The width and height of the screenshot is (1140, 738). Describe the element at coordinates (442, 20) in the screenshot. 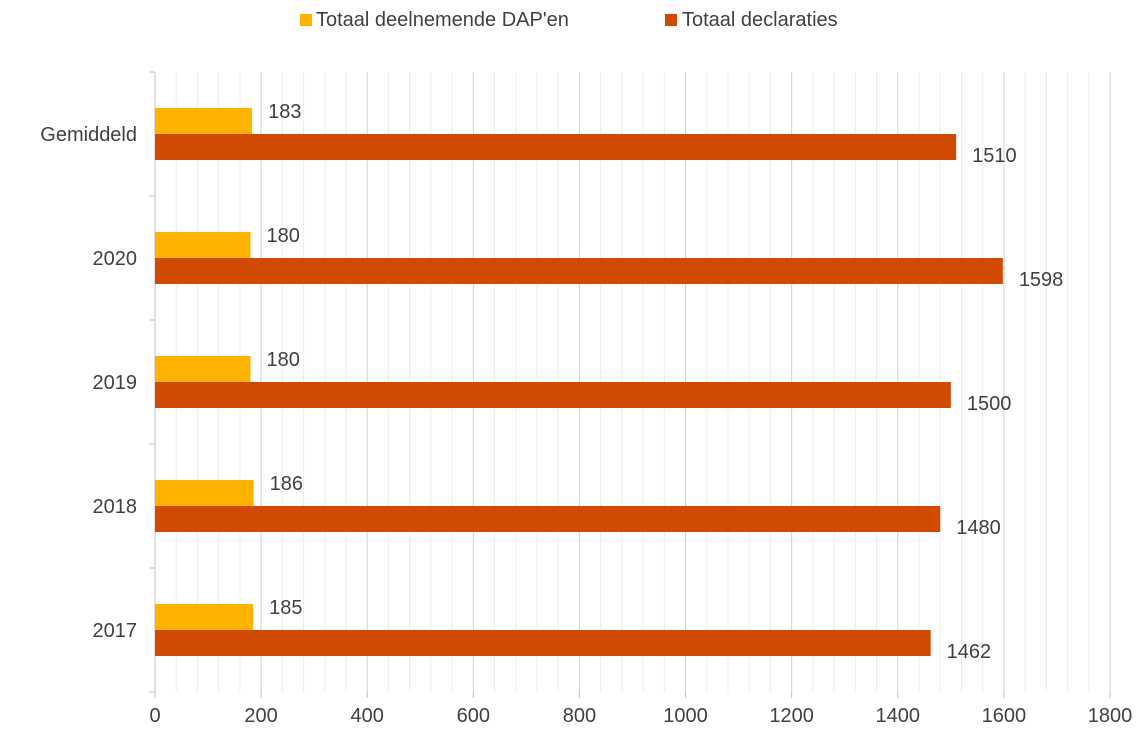

I see `legend-label: Totaal deelnemende DAP'en` at that location.